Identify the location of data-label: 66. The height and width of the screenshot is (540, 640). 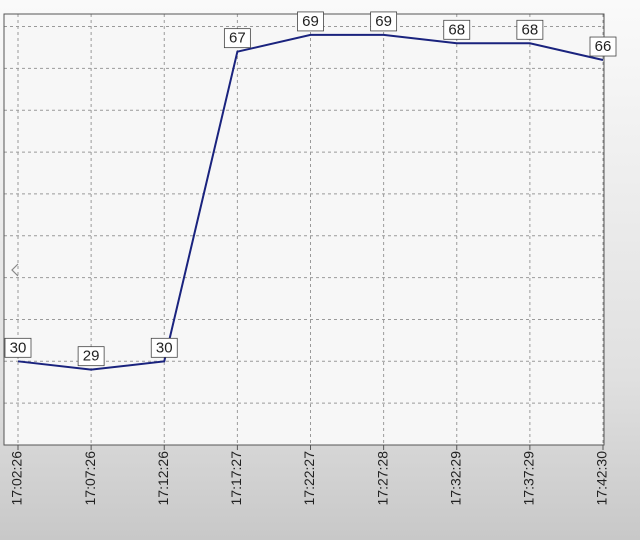
(603, 46).